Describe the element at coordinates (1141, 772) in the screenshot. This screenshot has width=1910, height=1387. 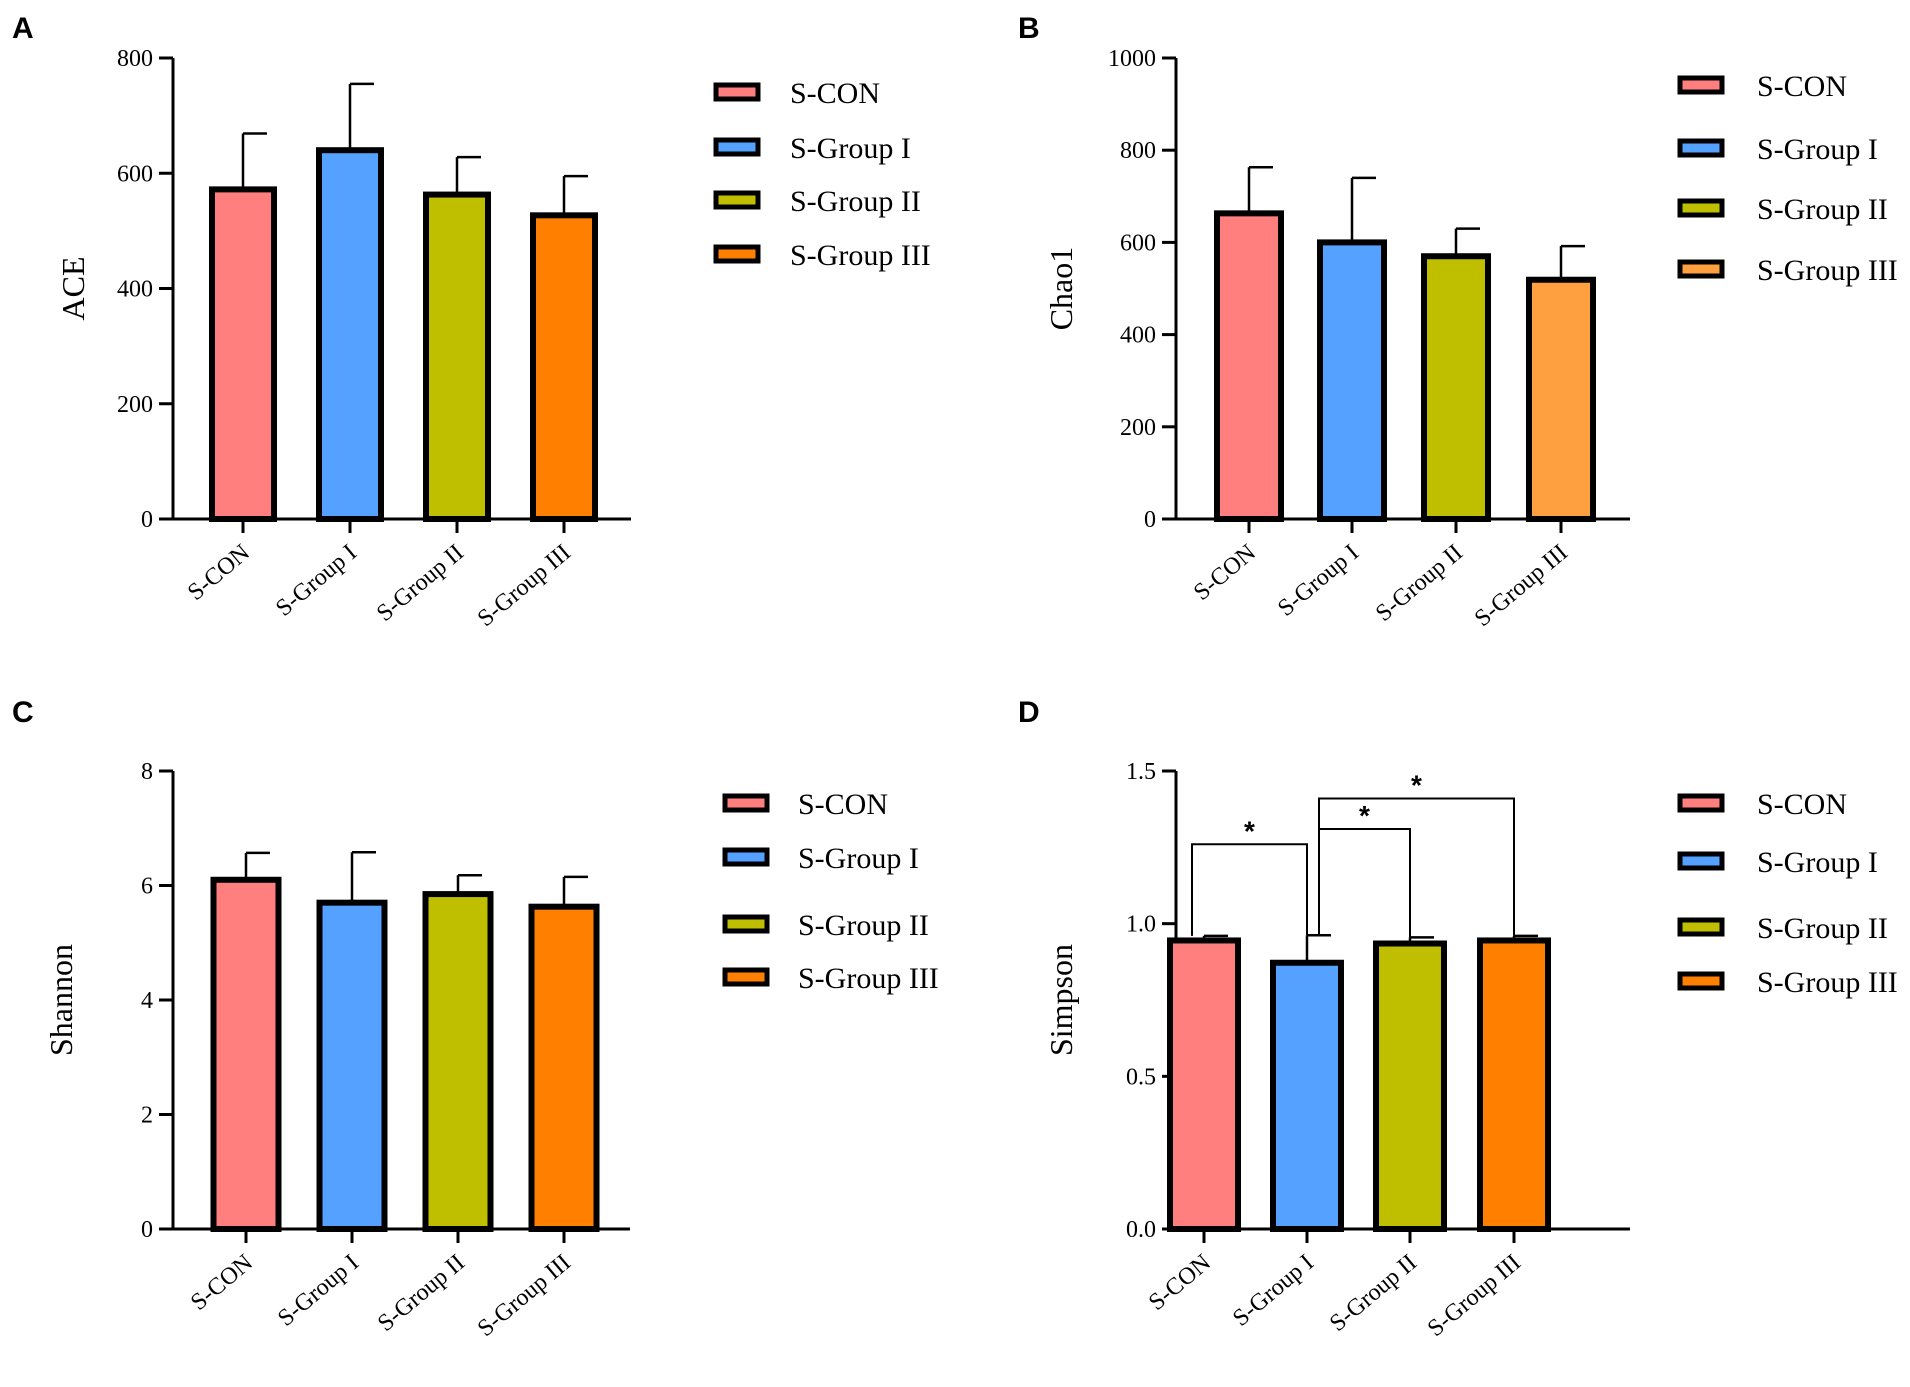
I see `y-tick-label: 1.5` at that location.